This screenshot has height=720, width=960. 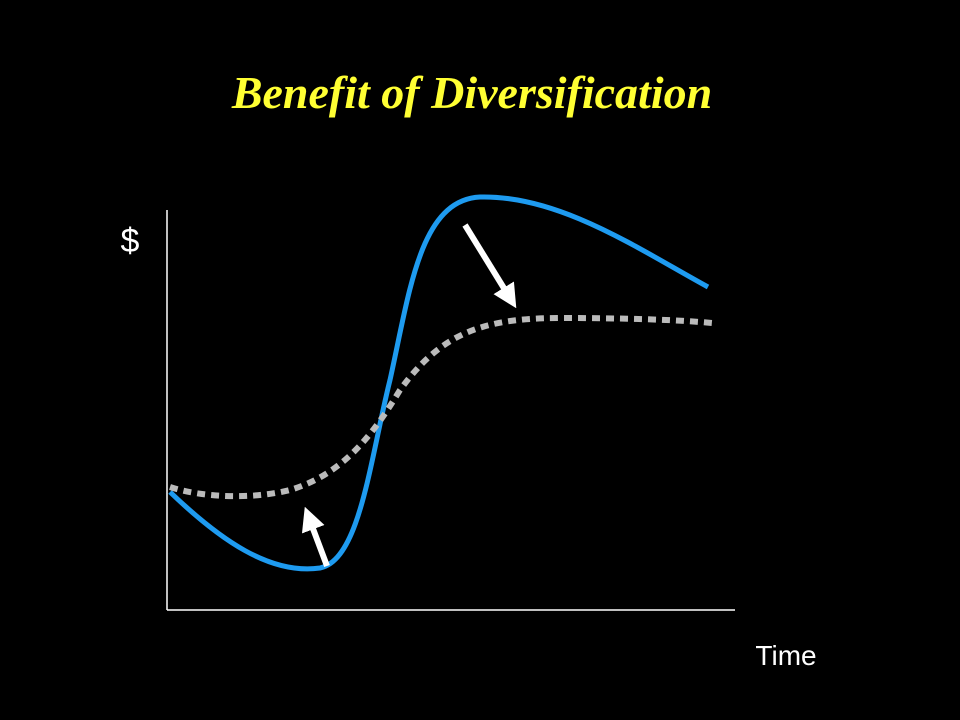 What do you see at coordinates (489, 266) in the screenshot?
I see `arrow-down` at bounding box center [489, 266].